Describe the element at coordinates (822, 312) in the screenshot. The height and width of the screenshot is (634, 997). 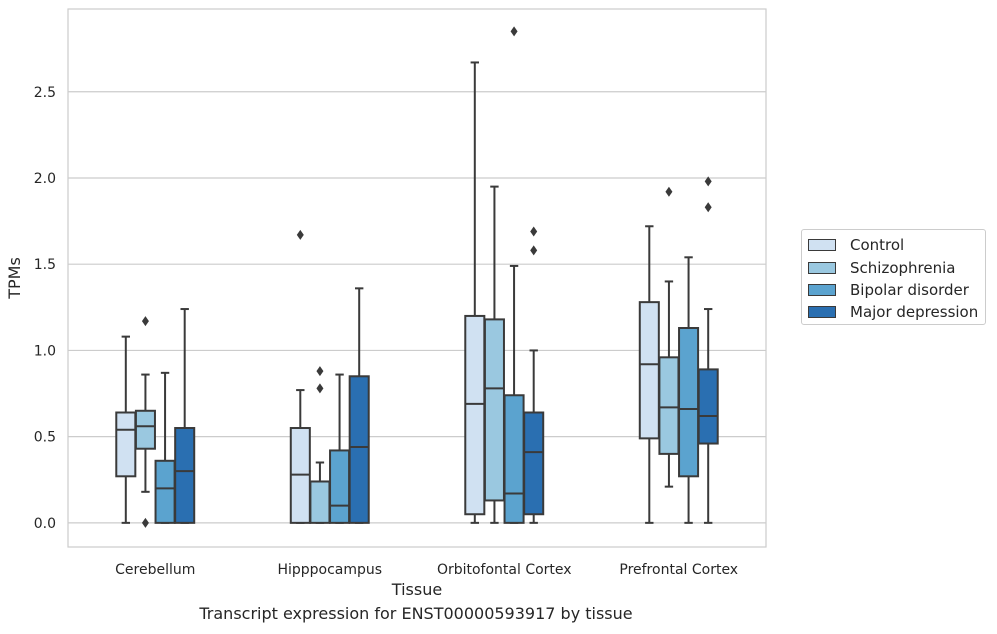
I see `legend-swatch-major-depression` at that location.